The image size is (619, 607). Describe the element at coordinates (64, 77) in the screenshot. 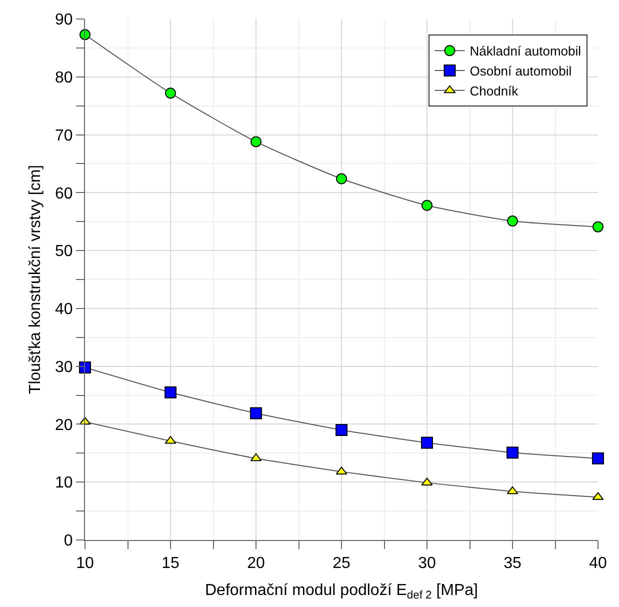

I see `y-tick-label: 80` at that location.